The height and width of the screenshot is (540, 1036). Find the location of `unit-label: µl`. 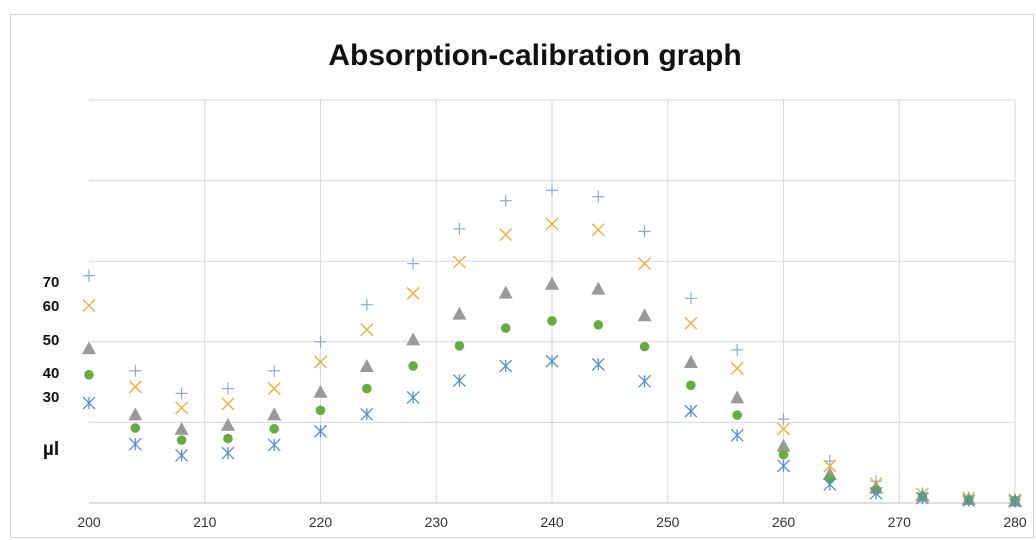

unit-label: µl is located at coordinates (51, 449).